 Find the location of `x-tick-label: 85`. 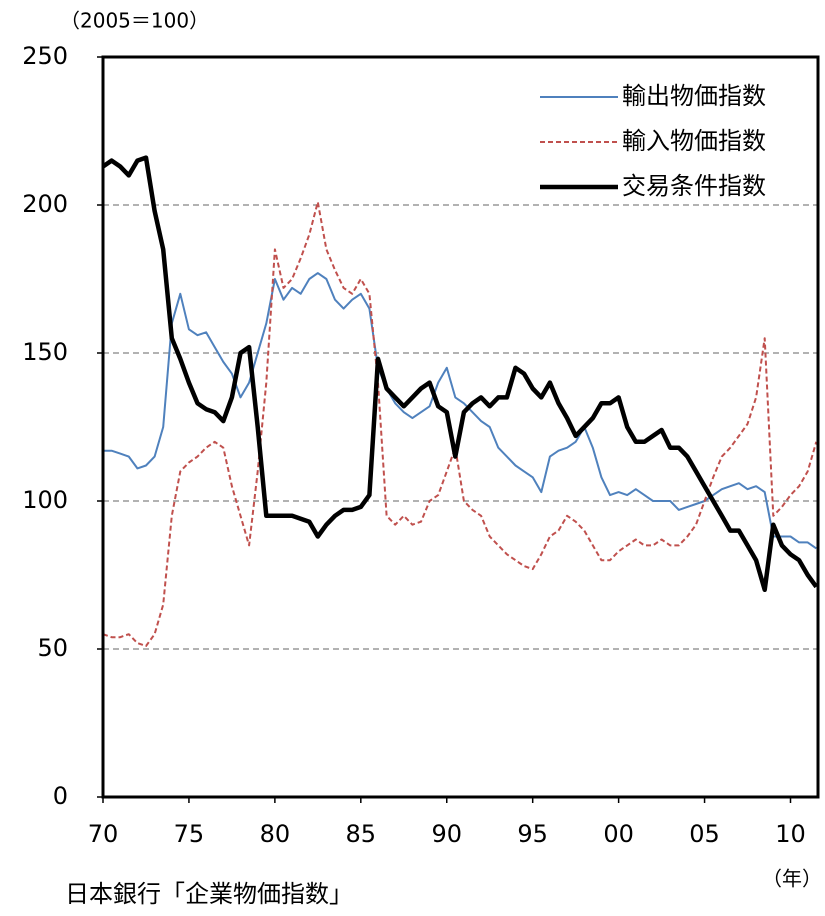

x-tick-label: 85 is located at coordinates (361, 834).